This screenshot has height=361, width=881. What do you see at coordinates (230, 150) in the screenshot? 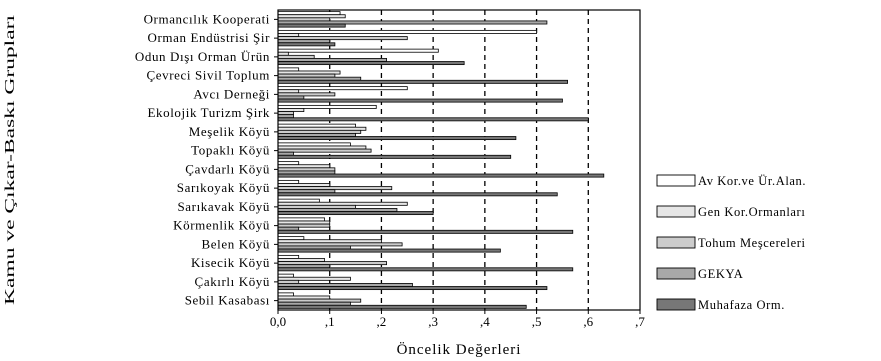
I see `category-label: Topaklı Köyü` at bounding box center [230, 150].